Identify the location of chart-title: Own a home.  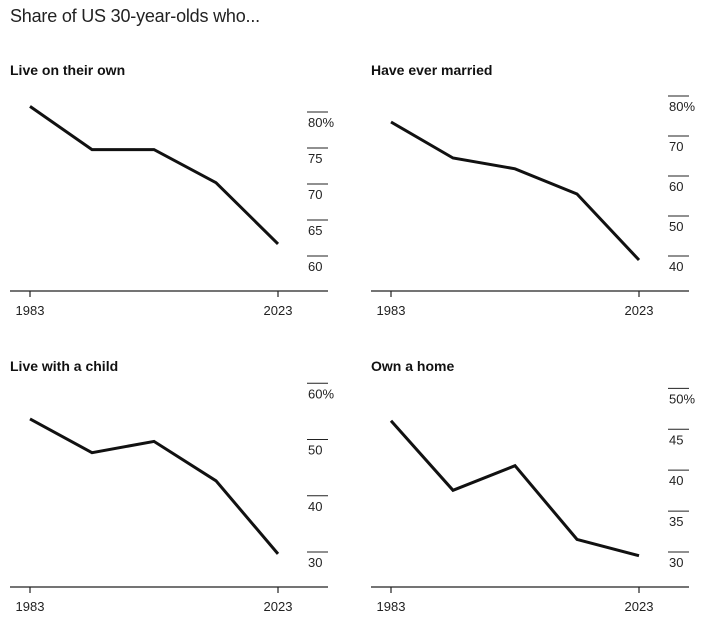
(413, 366).